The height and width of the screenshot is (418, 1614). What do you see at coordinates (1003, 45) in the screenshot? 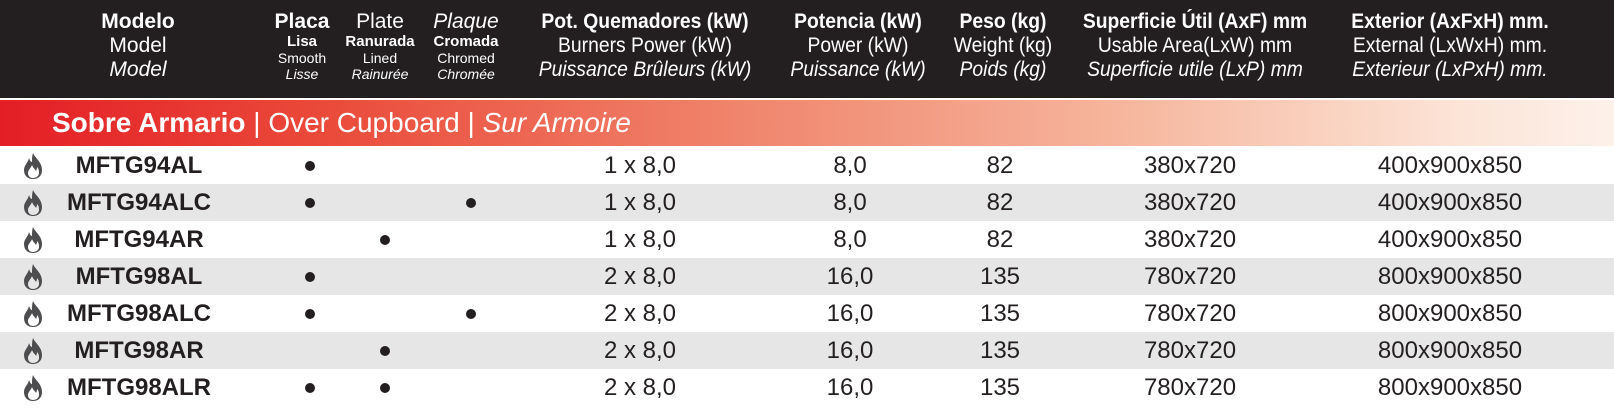
I see `header-weight: Peso (kg) Weight (kg) Poids (kg)` at bounding box center [1003, 45].